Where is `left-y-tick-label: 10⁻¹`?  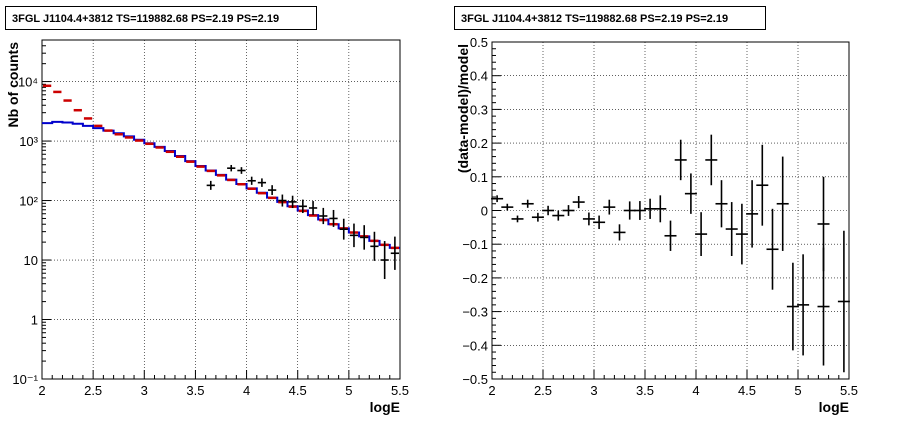
left-y-tick-label: 10⁻¹ is located at coordinates (25, 379).